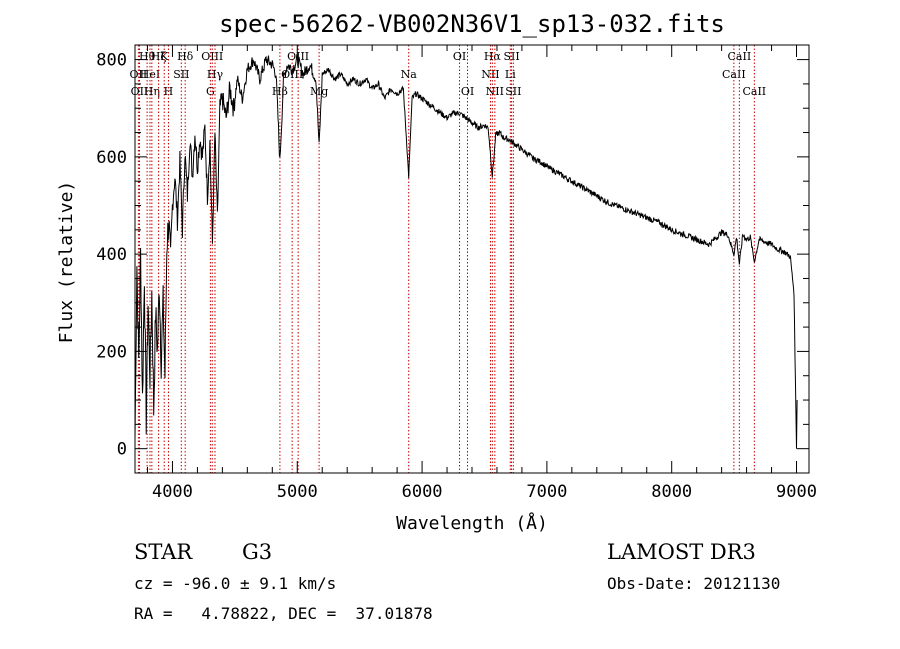 The image size is (900, 649). Describe the element at coordinates (212, 56) in the screenshot. I see `marker-label-11: OIII` at that location.